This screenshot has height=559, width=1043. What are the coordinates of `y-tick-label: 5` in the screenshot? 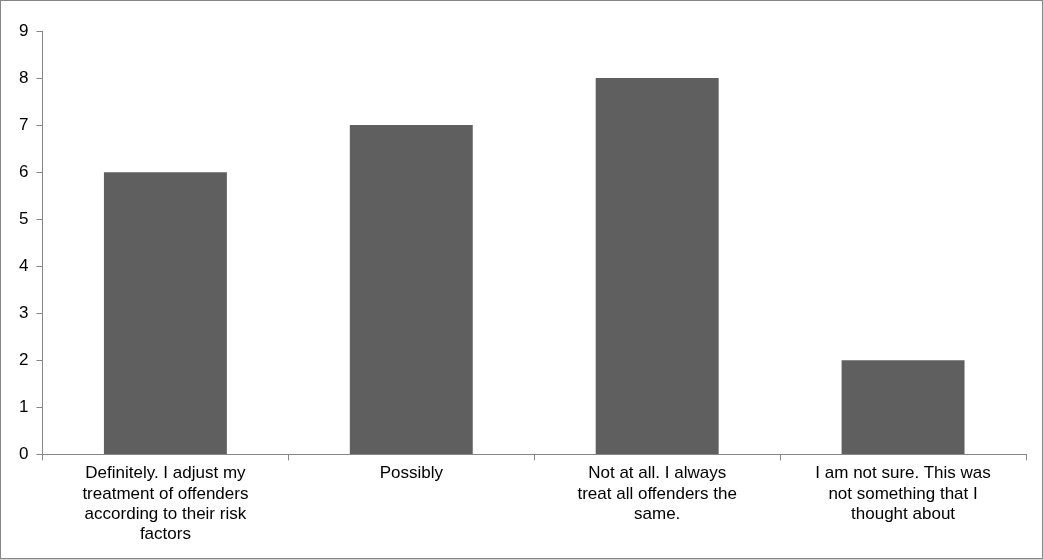 It's located at (23, 218).